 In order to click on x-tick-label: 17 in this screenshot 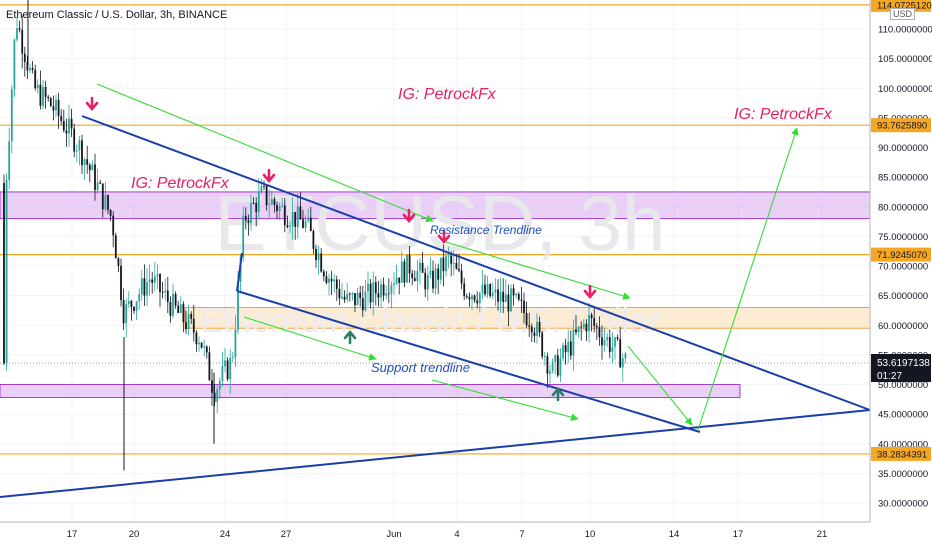, I will do `click(738, 534)`.